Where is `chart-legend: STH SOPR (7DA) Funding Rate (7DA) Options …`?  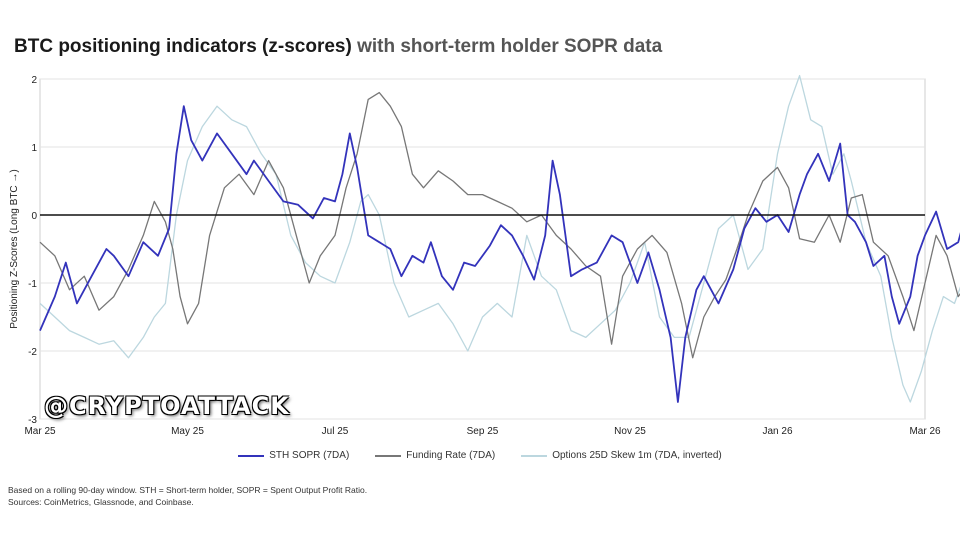
chart-legend: STH SOPR (7DA) Funding Rate (7DA) Options … is located at coordinates (480, 455).